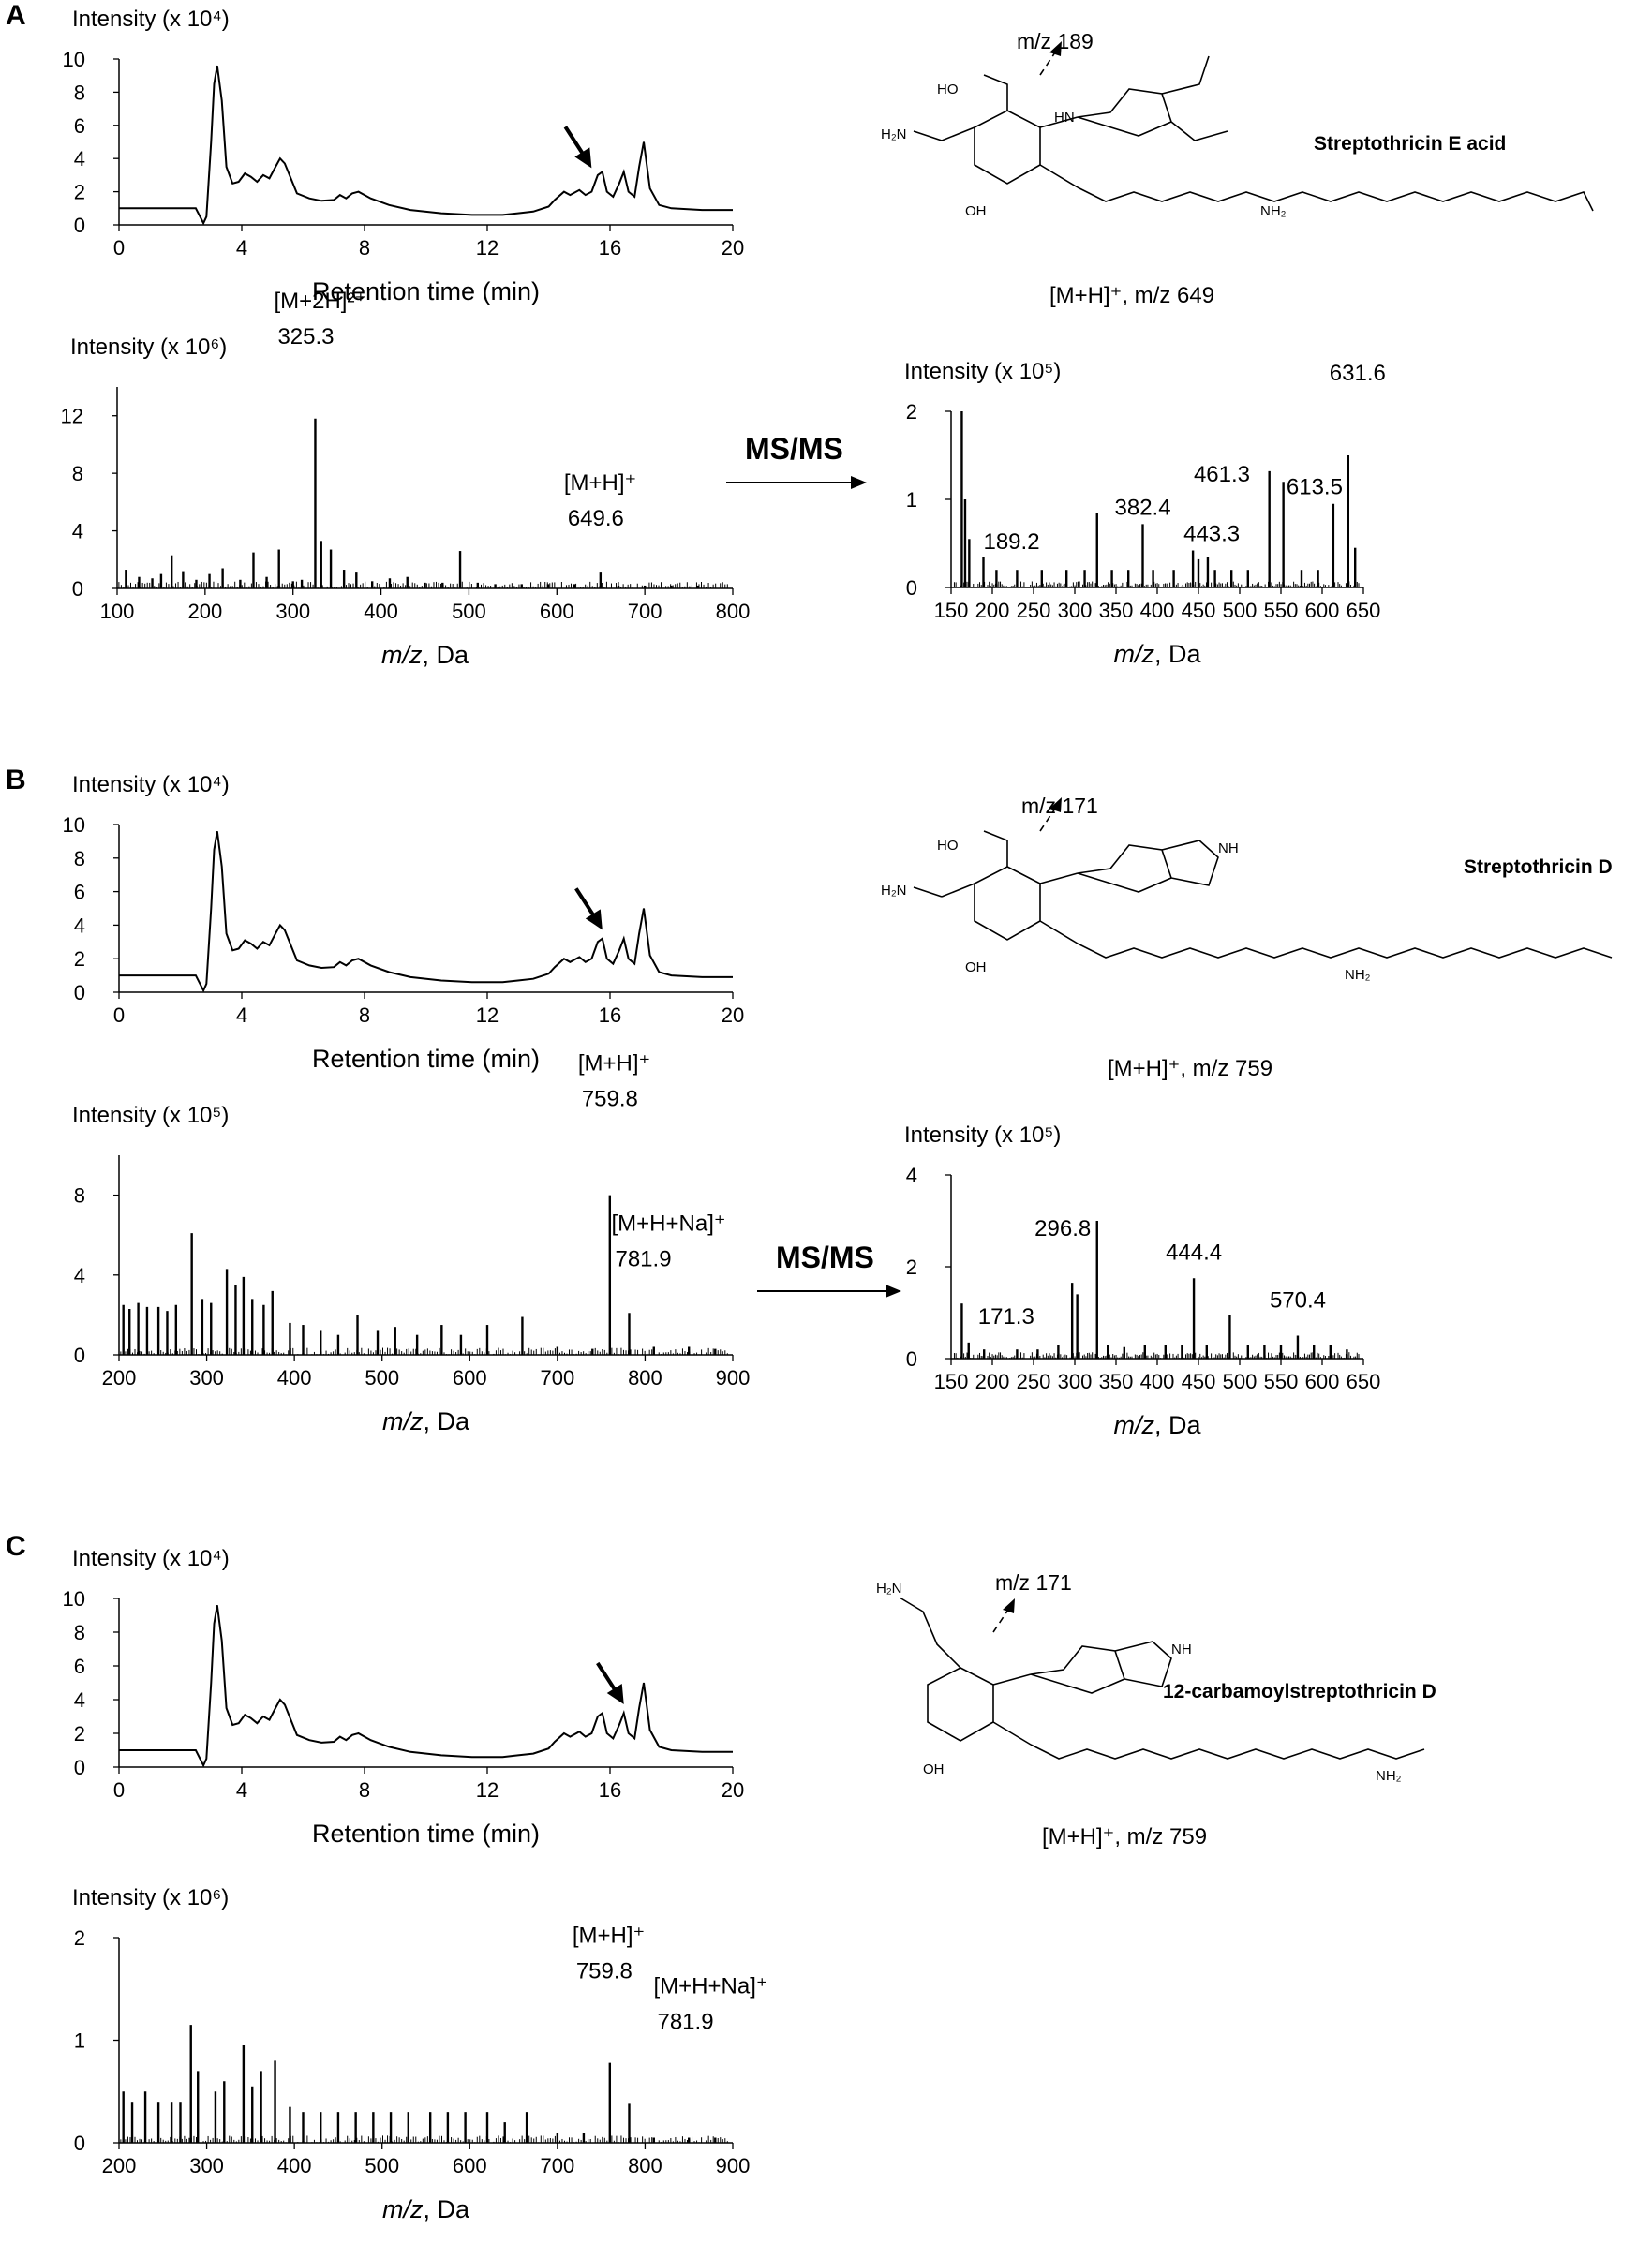 The height and width of the screenshot is (2244, 1652). Describe the element at coordinates (1538, 867) in the screenshot. I see `compound-name-b: Streptothricin D` at that location.